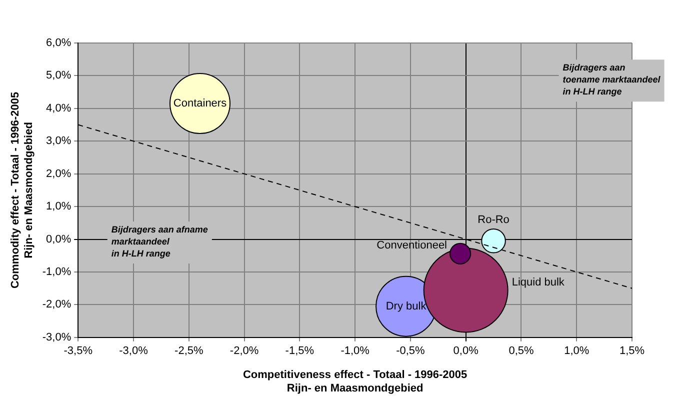  I want to click on series-label: Containers, so click(200, 104).